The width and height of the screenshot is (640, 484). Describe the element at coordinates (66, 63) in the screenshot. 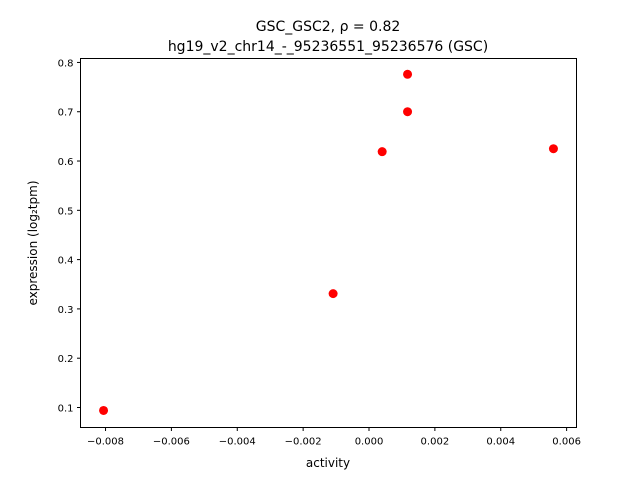

I see `y-tick-label: 0.8` at that location.